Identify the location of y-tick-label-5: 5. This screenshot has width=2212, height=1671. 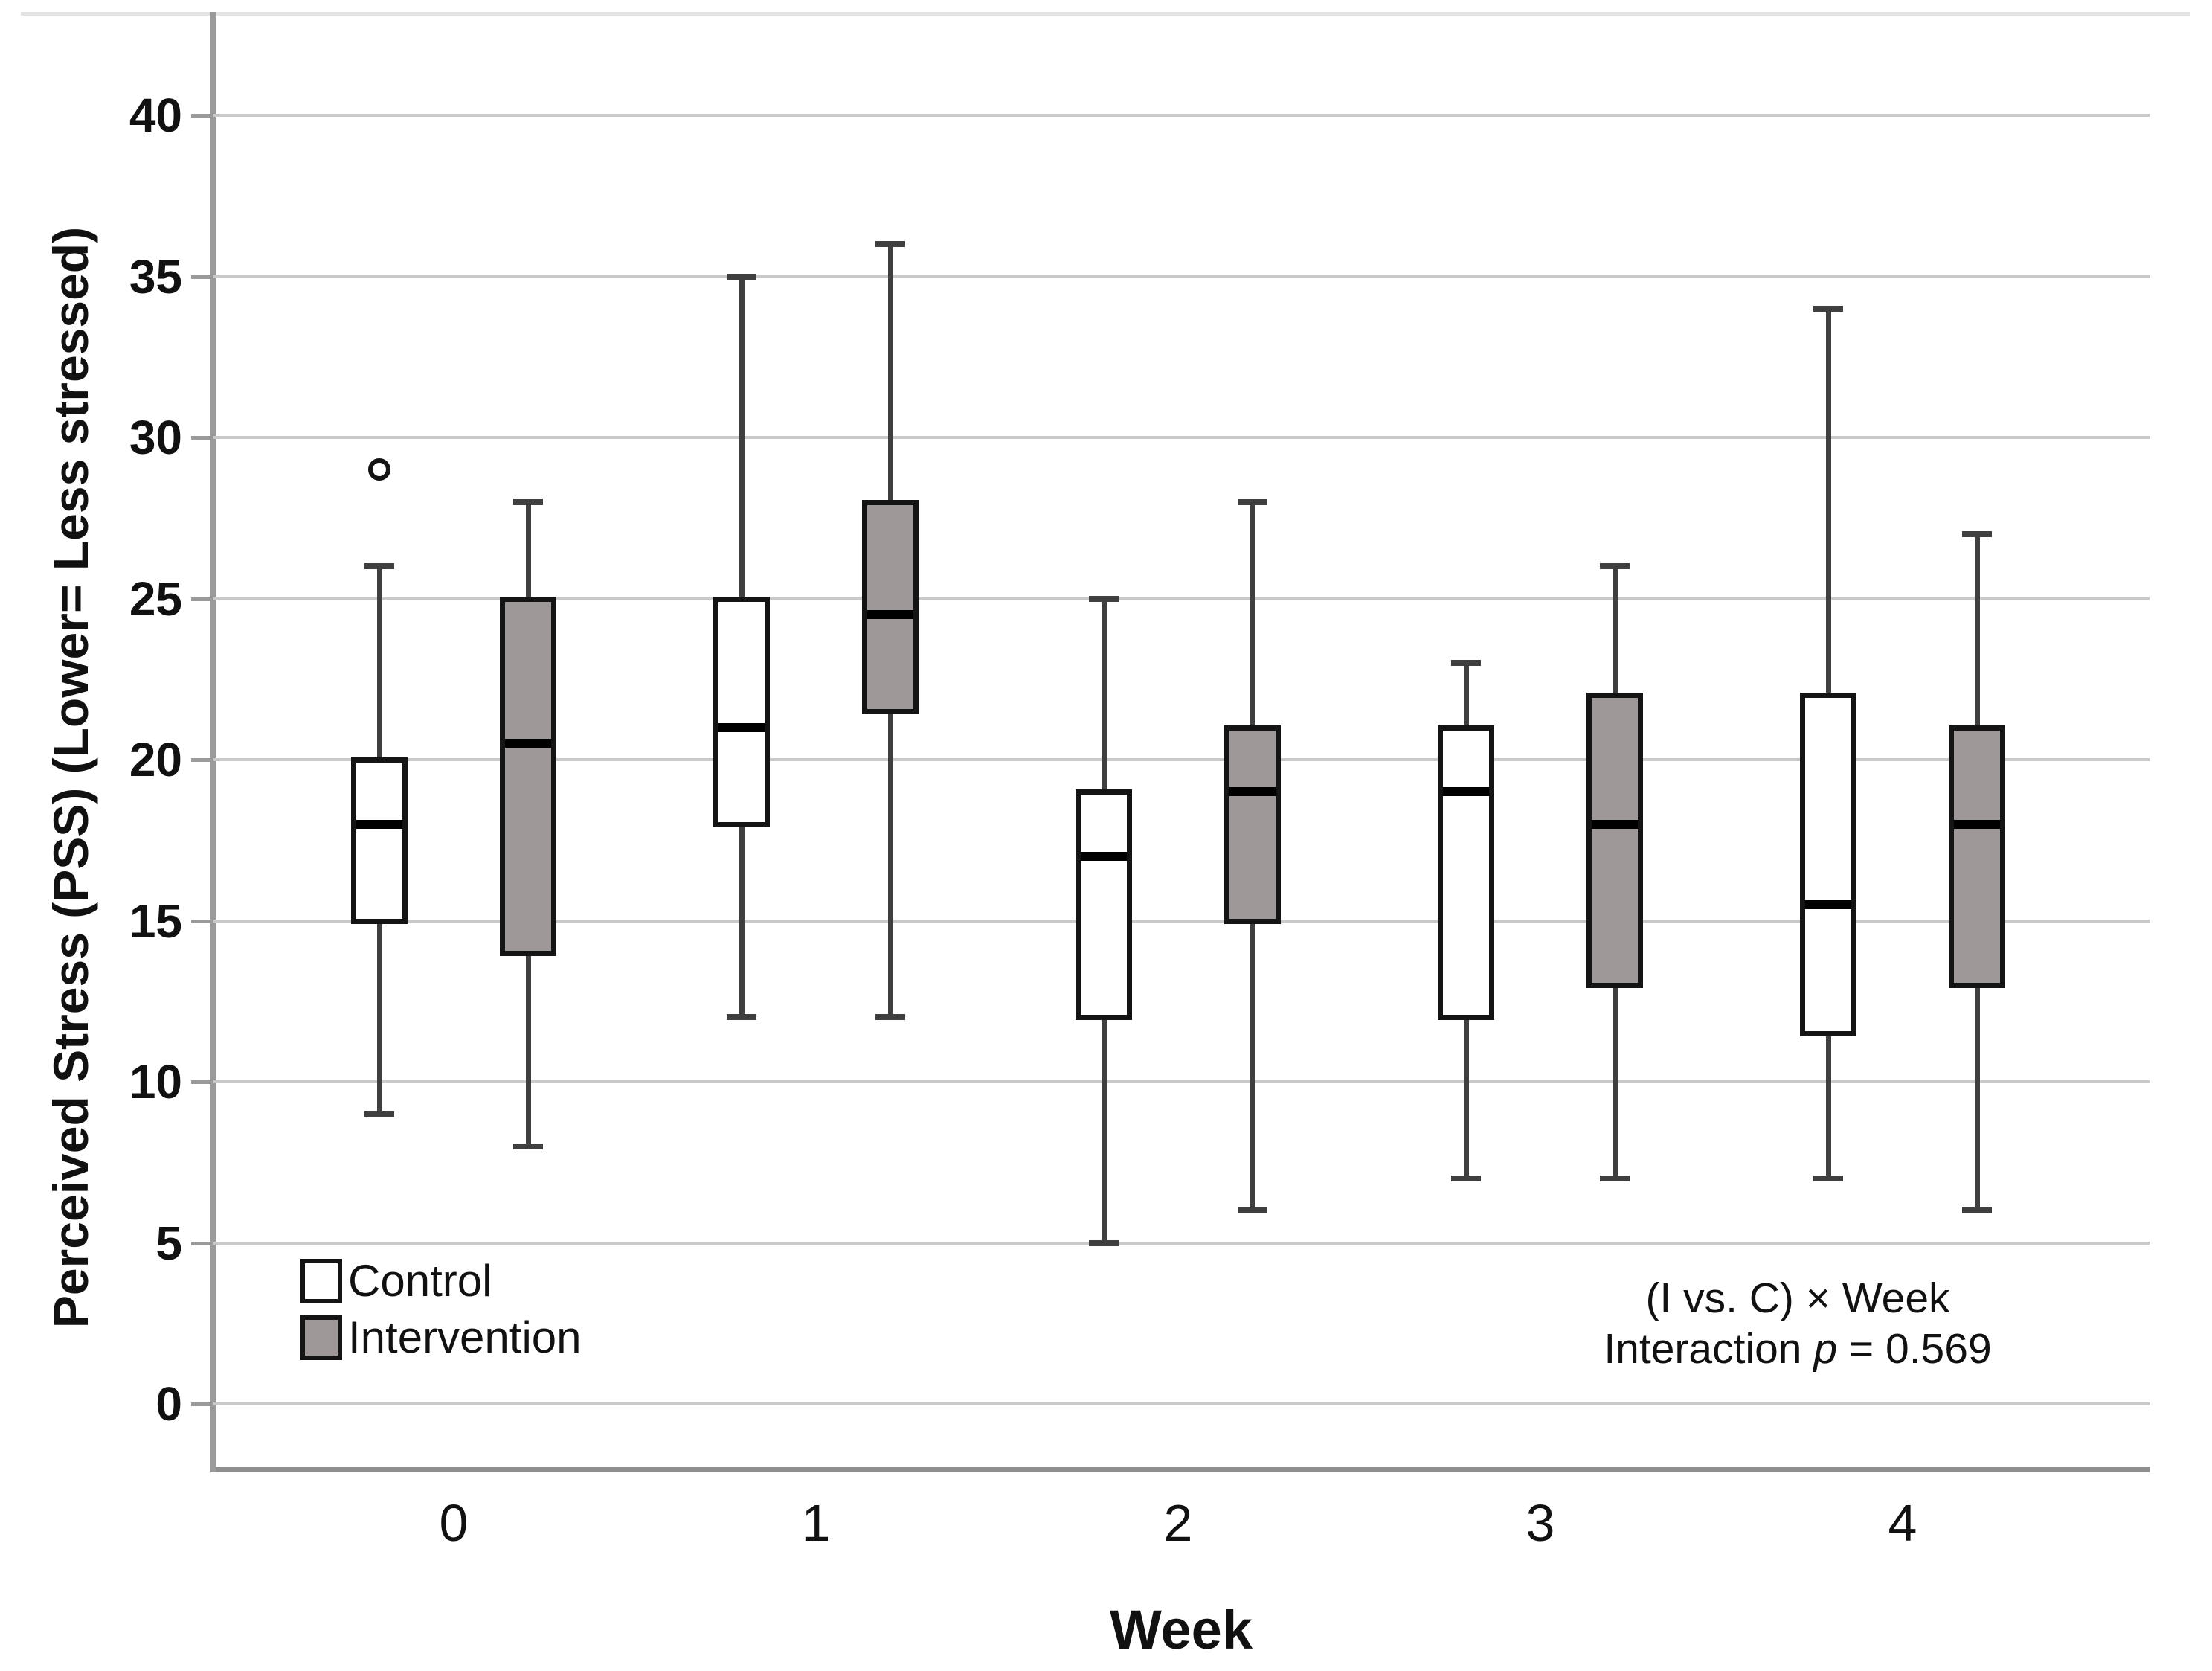
(168, 1243).